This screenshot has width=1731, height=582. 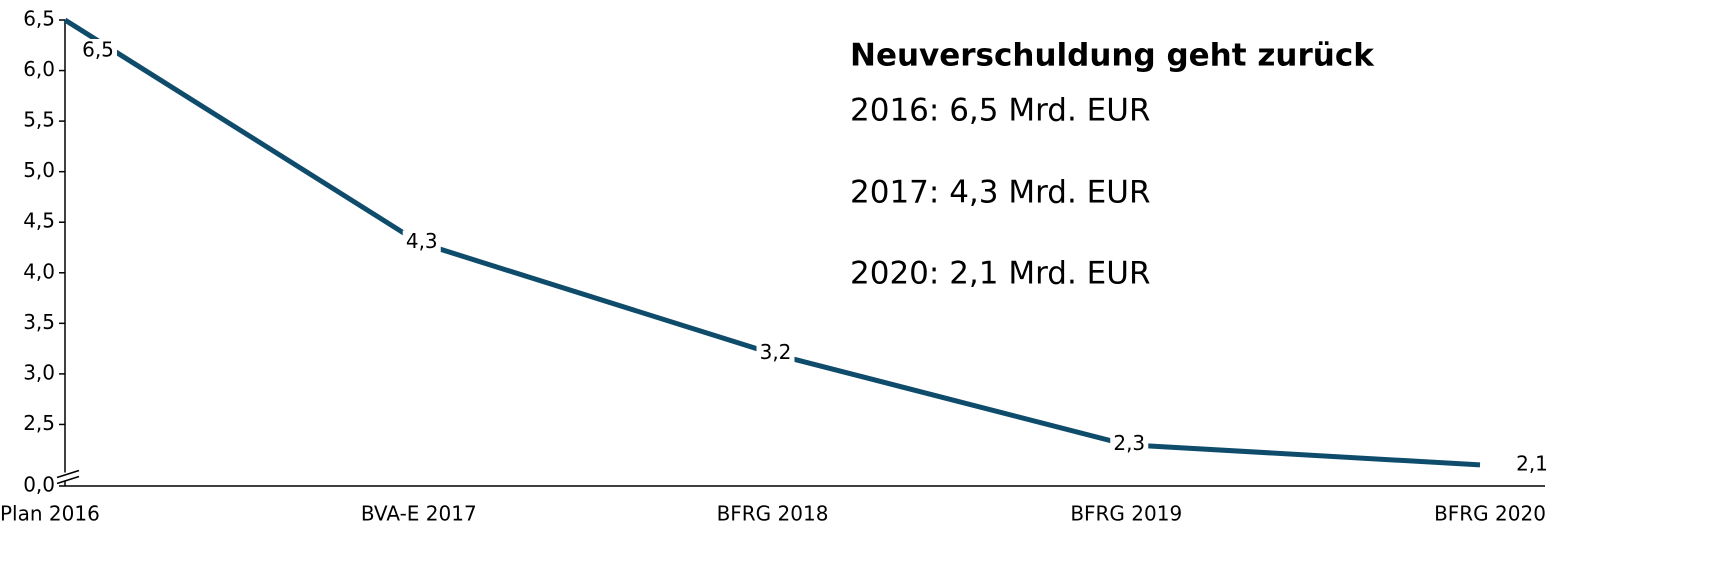 What do you see at coordinates (39, 271) in the screenshot?
I see `y-tick-label: 4,0` at bounding box center [39, 271].